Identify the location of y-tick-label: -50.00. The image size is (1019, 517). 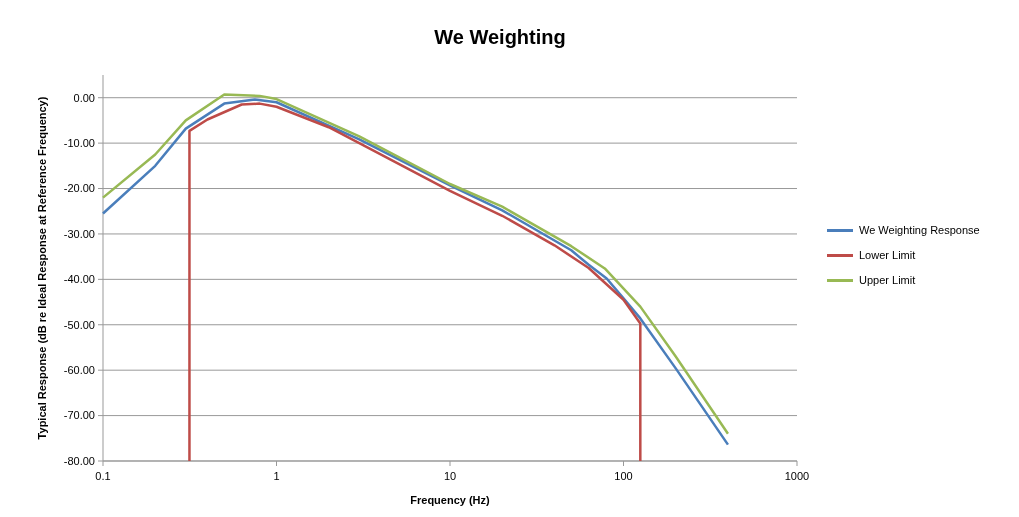
(79, 324).